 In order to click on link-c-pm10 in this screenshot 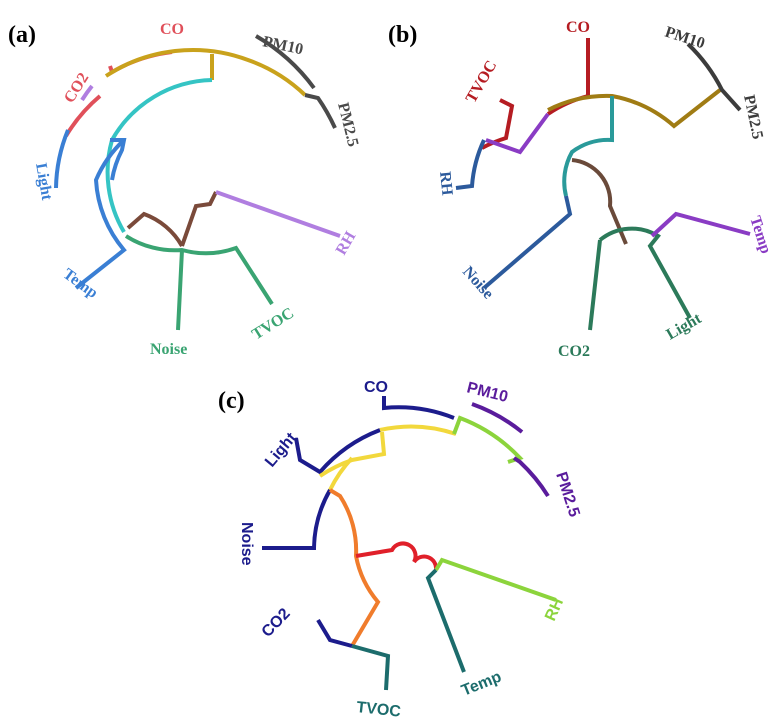, I will do `click(497, 418)`.